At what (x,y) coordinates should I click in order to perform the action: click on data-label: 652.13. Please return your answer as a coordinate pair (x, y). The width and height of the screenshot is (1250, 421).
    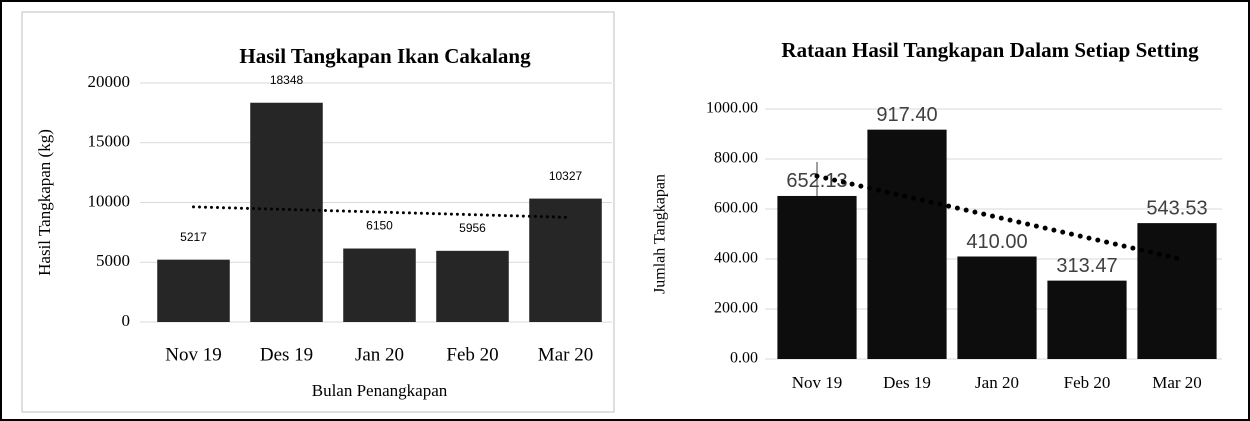
    Looking at the image, I should click on (816, 181).